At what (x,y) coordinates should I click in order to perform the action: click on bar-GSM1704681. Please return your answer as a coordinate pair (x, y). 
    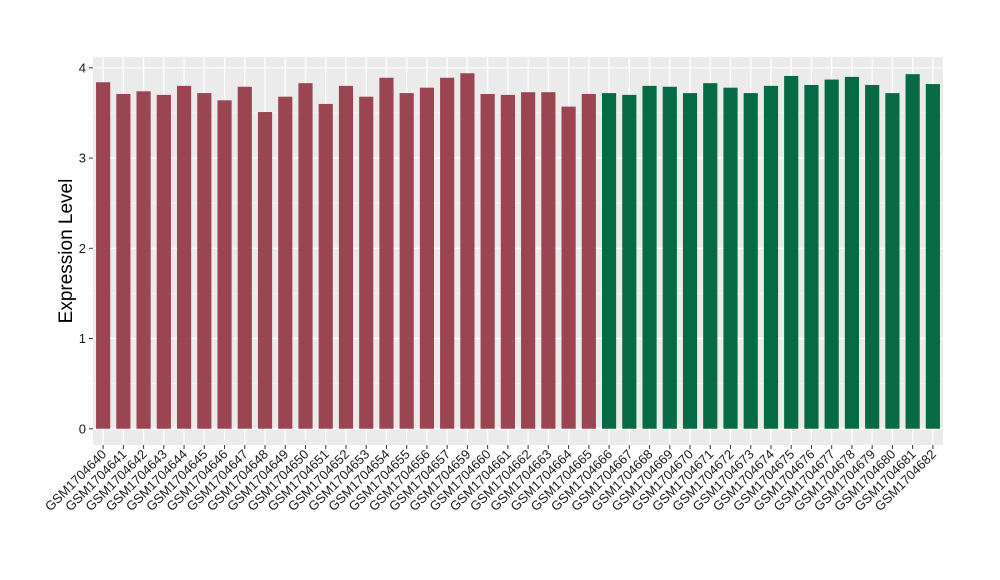
    Looking at the image, I should click on (912, 251).